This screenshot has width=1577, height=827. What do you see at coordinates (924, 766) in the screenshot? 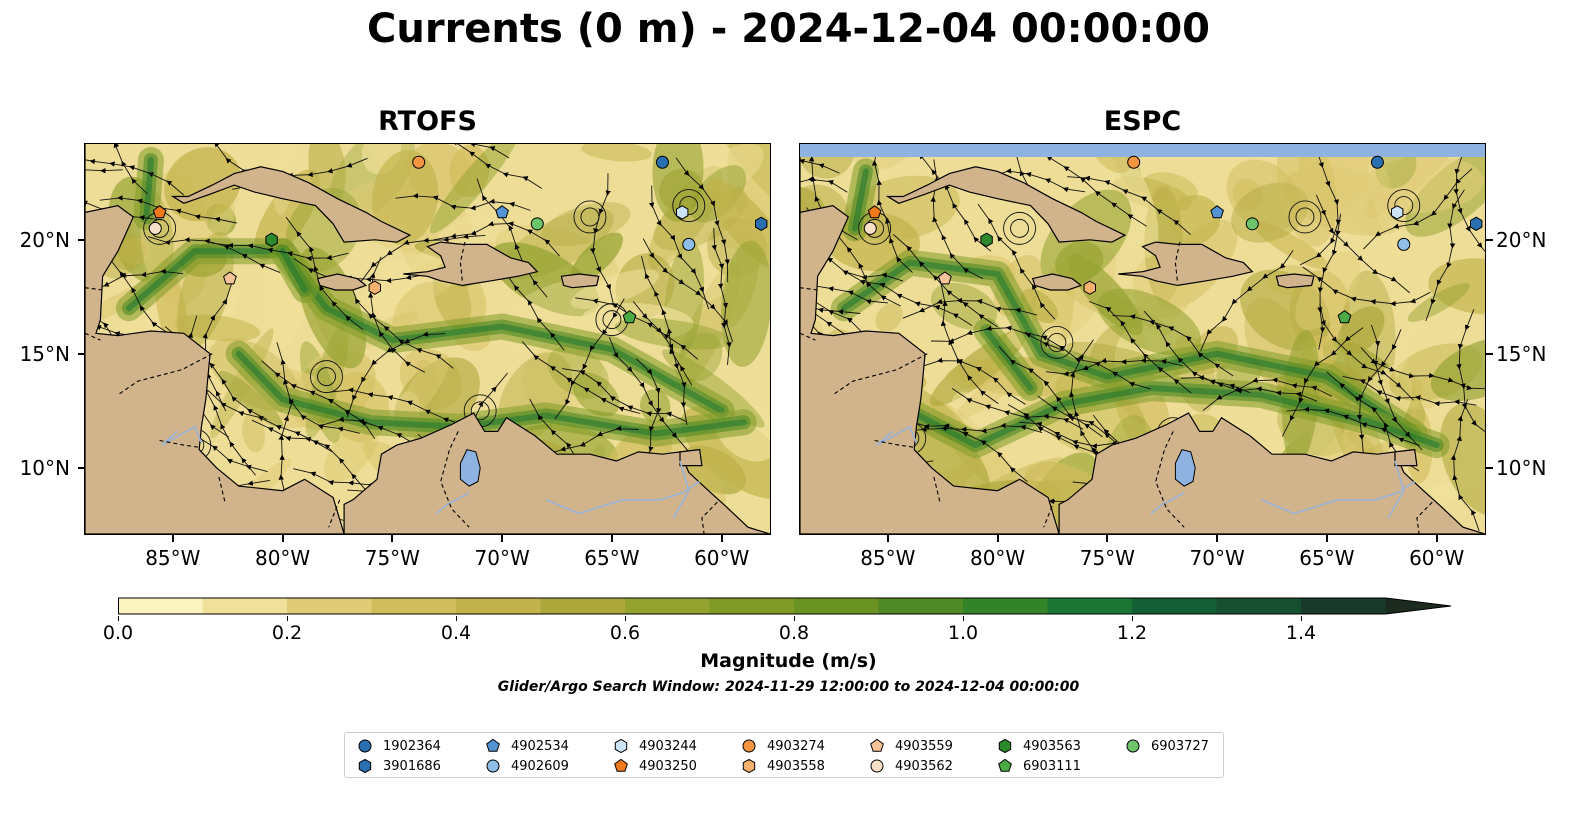
I see `legend-label: 4903562` at bounding box center [924, 766].